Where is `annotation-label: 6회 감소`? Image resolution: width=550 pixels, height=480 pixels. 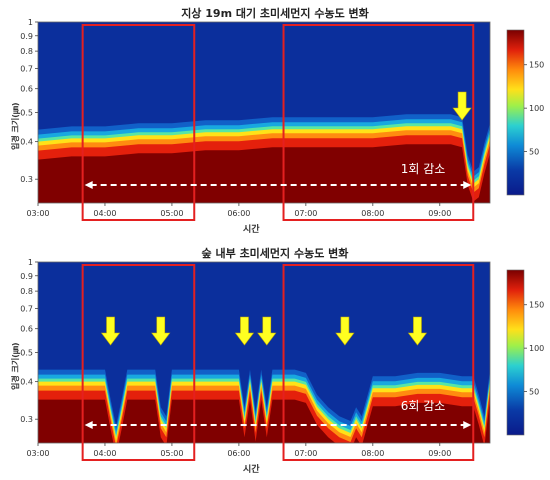
annotation-label: 6회 감소 is located at coordinates (423, 406).